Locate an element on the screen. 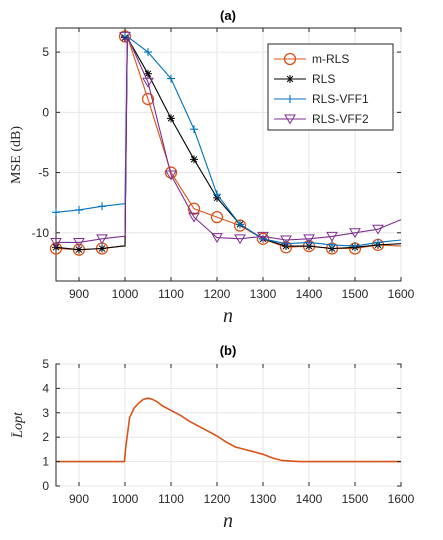 Image resolution: width=443 pixels, height=540 pixels. legend-a: m-RLS RLS RLS-VFF1 RLS-VFF2 is located at coordinates (330, 87).